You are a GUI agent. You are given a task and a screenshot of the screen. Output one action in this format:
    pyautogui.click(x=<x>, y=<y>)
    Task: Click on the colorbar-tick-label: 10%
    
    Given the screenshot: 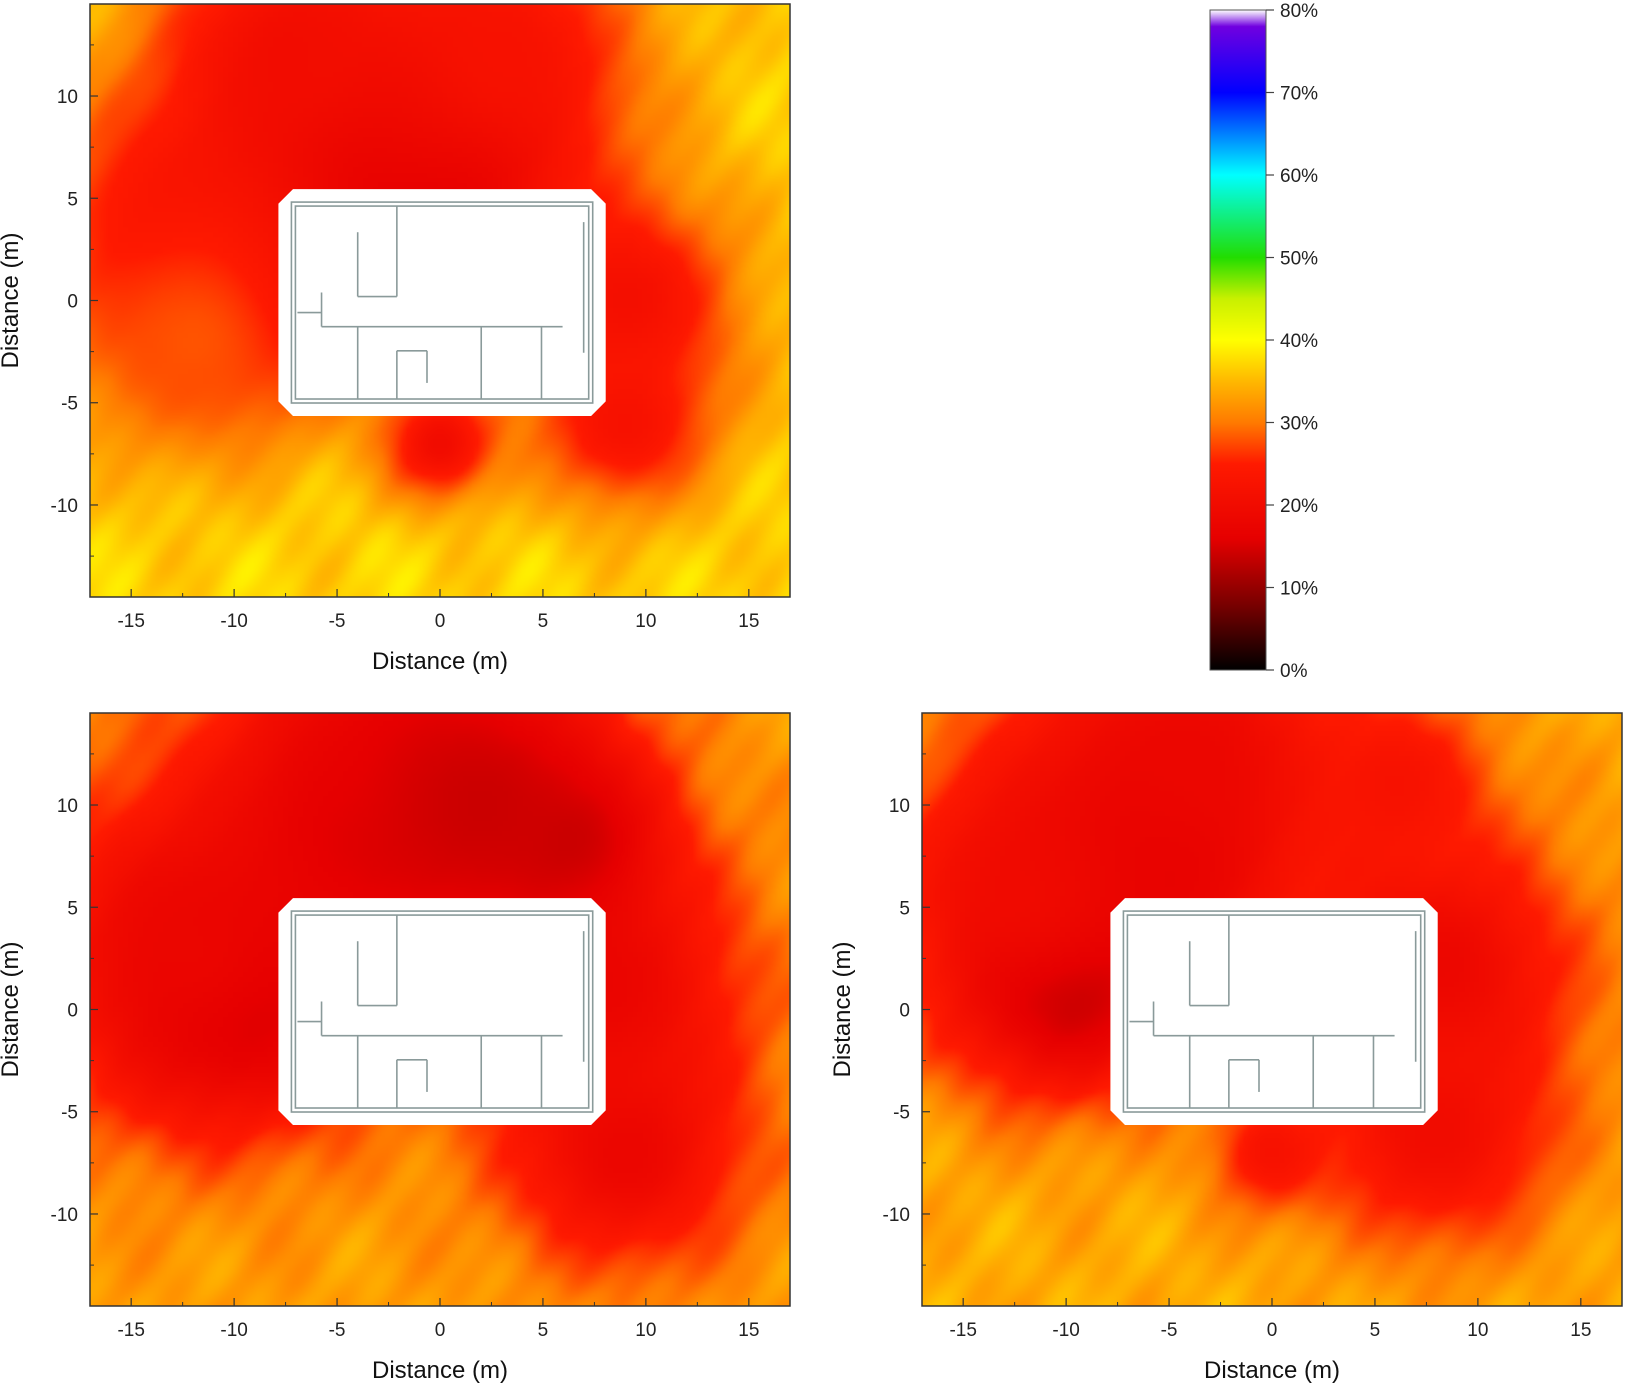 What is the action you would take?
    pyautogui.click(x=1299, y=589)
    